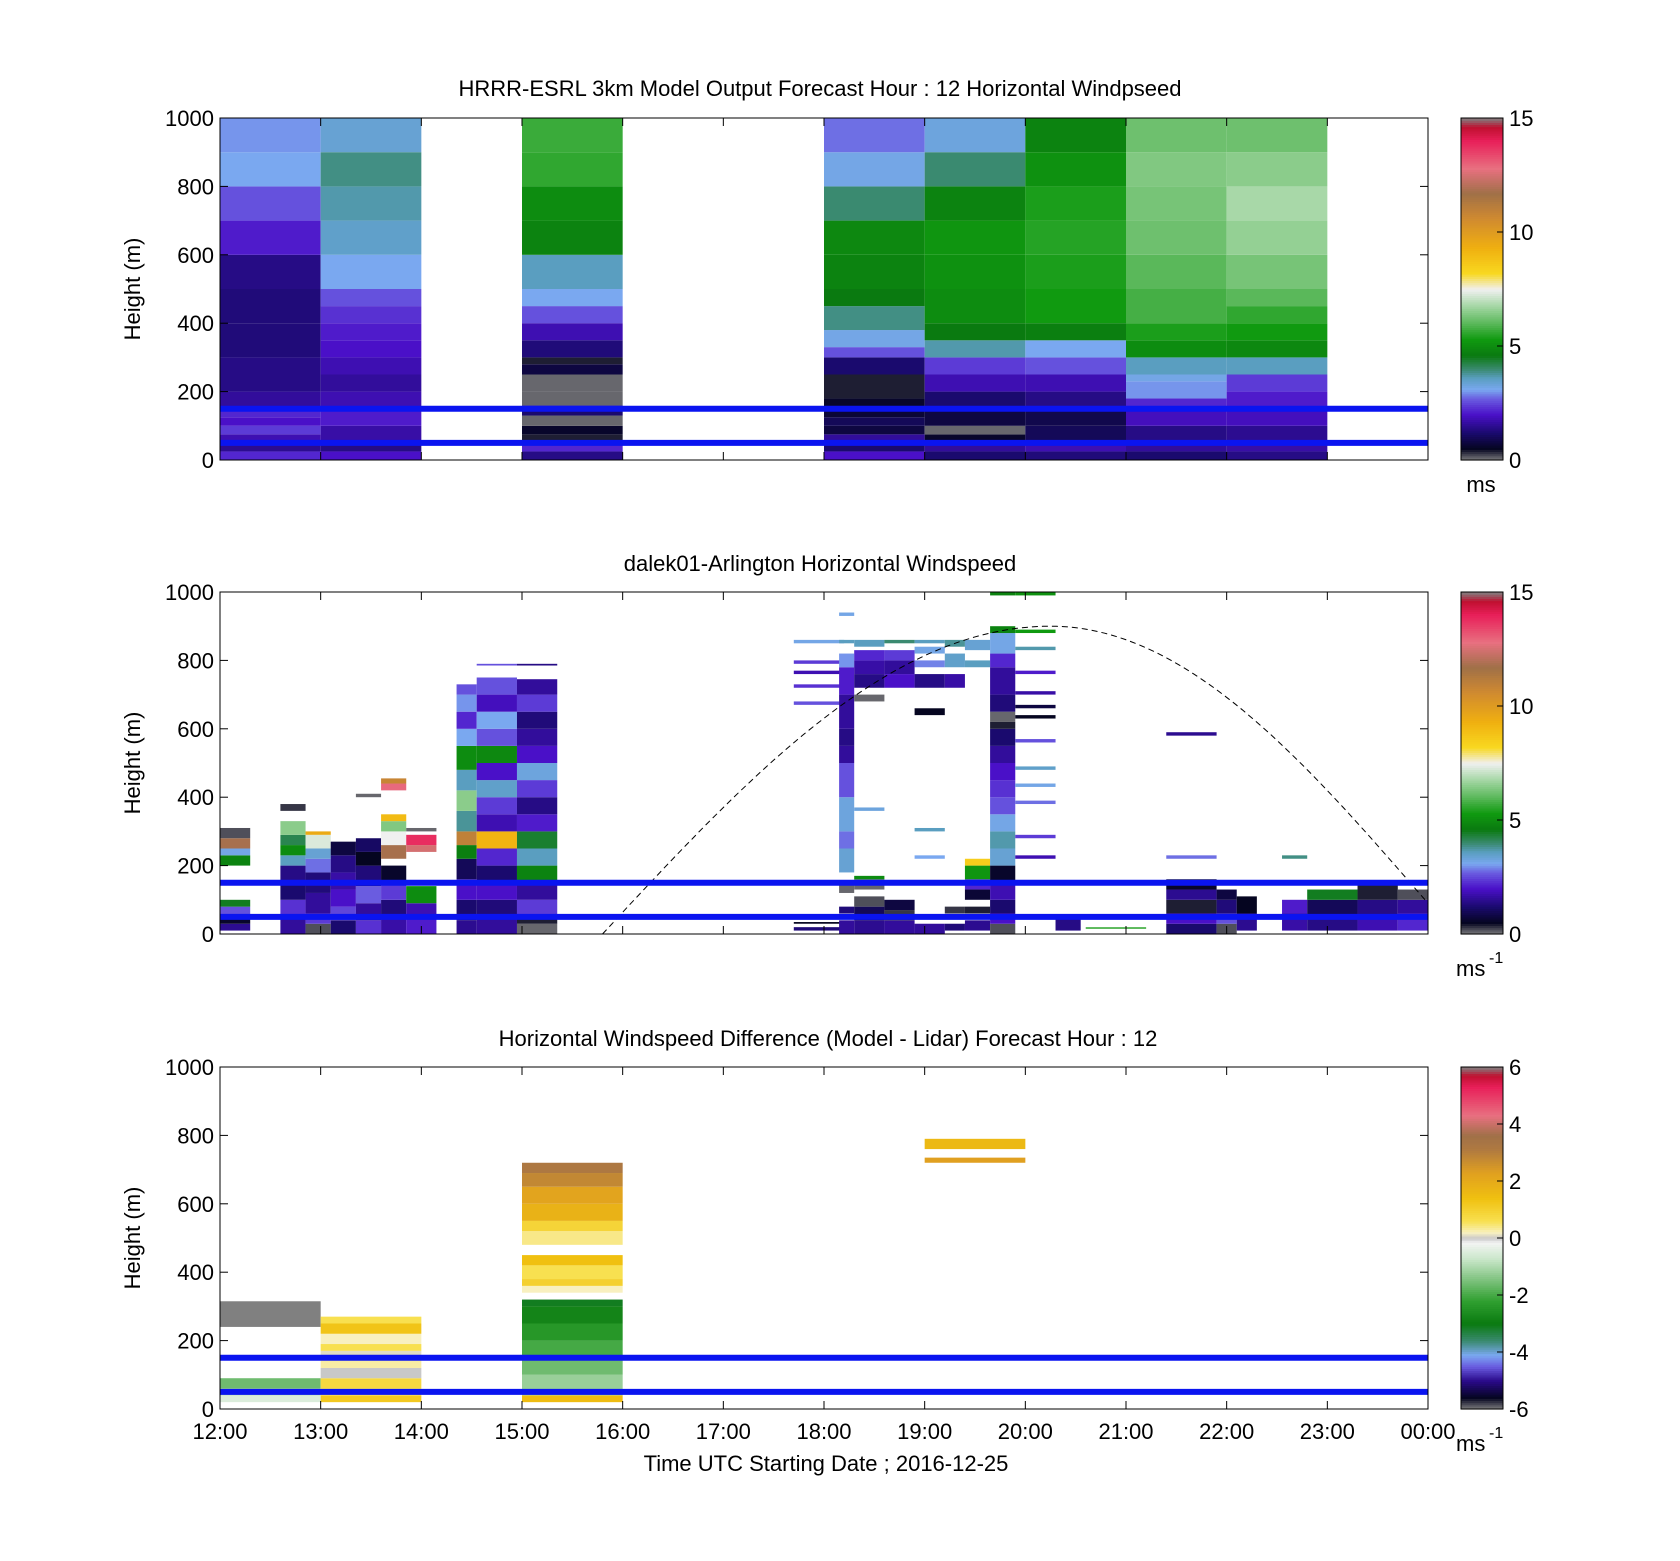 The image size is (1680, 1561). I want to click on y-tick-label: 400, so click(195, 323).